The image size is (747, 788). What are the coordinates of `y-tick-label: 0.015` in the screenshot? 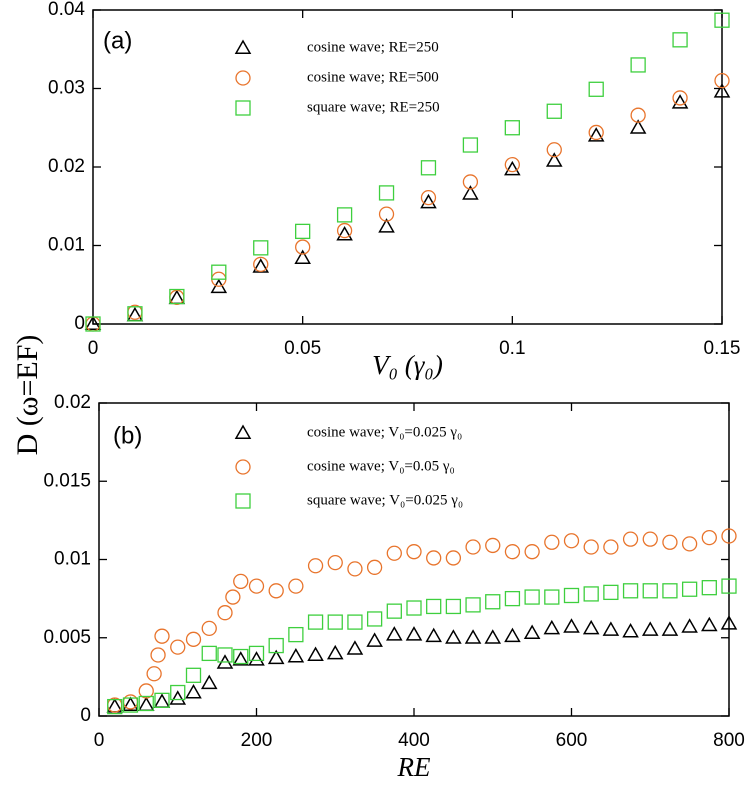 It's located at (67, 480).